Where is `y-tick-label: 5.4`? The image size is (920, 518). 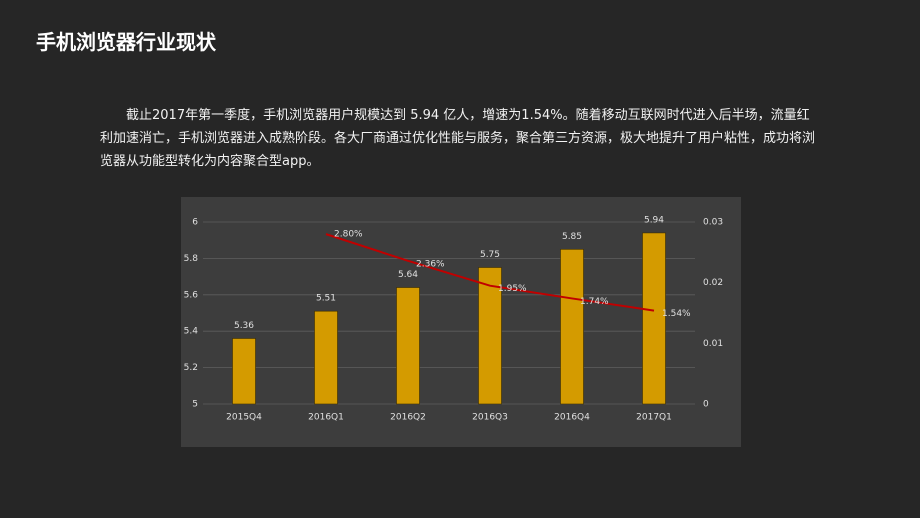
y-tick-label: 5.4 is located at coordinates (191, 332).